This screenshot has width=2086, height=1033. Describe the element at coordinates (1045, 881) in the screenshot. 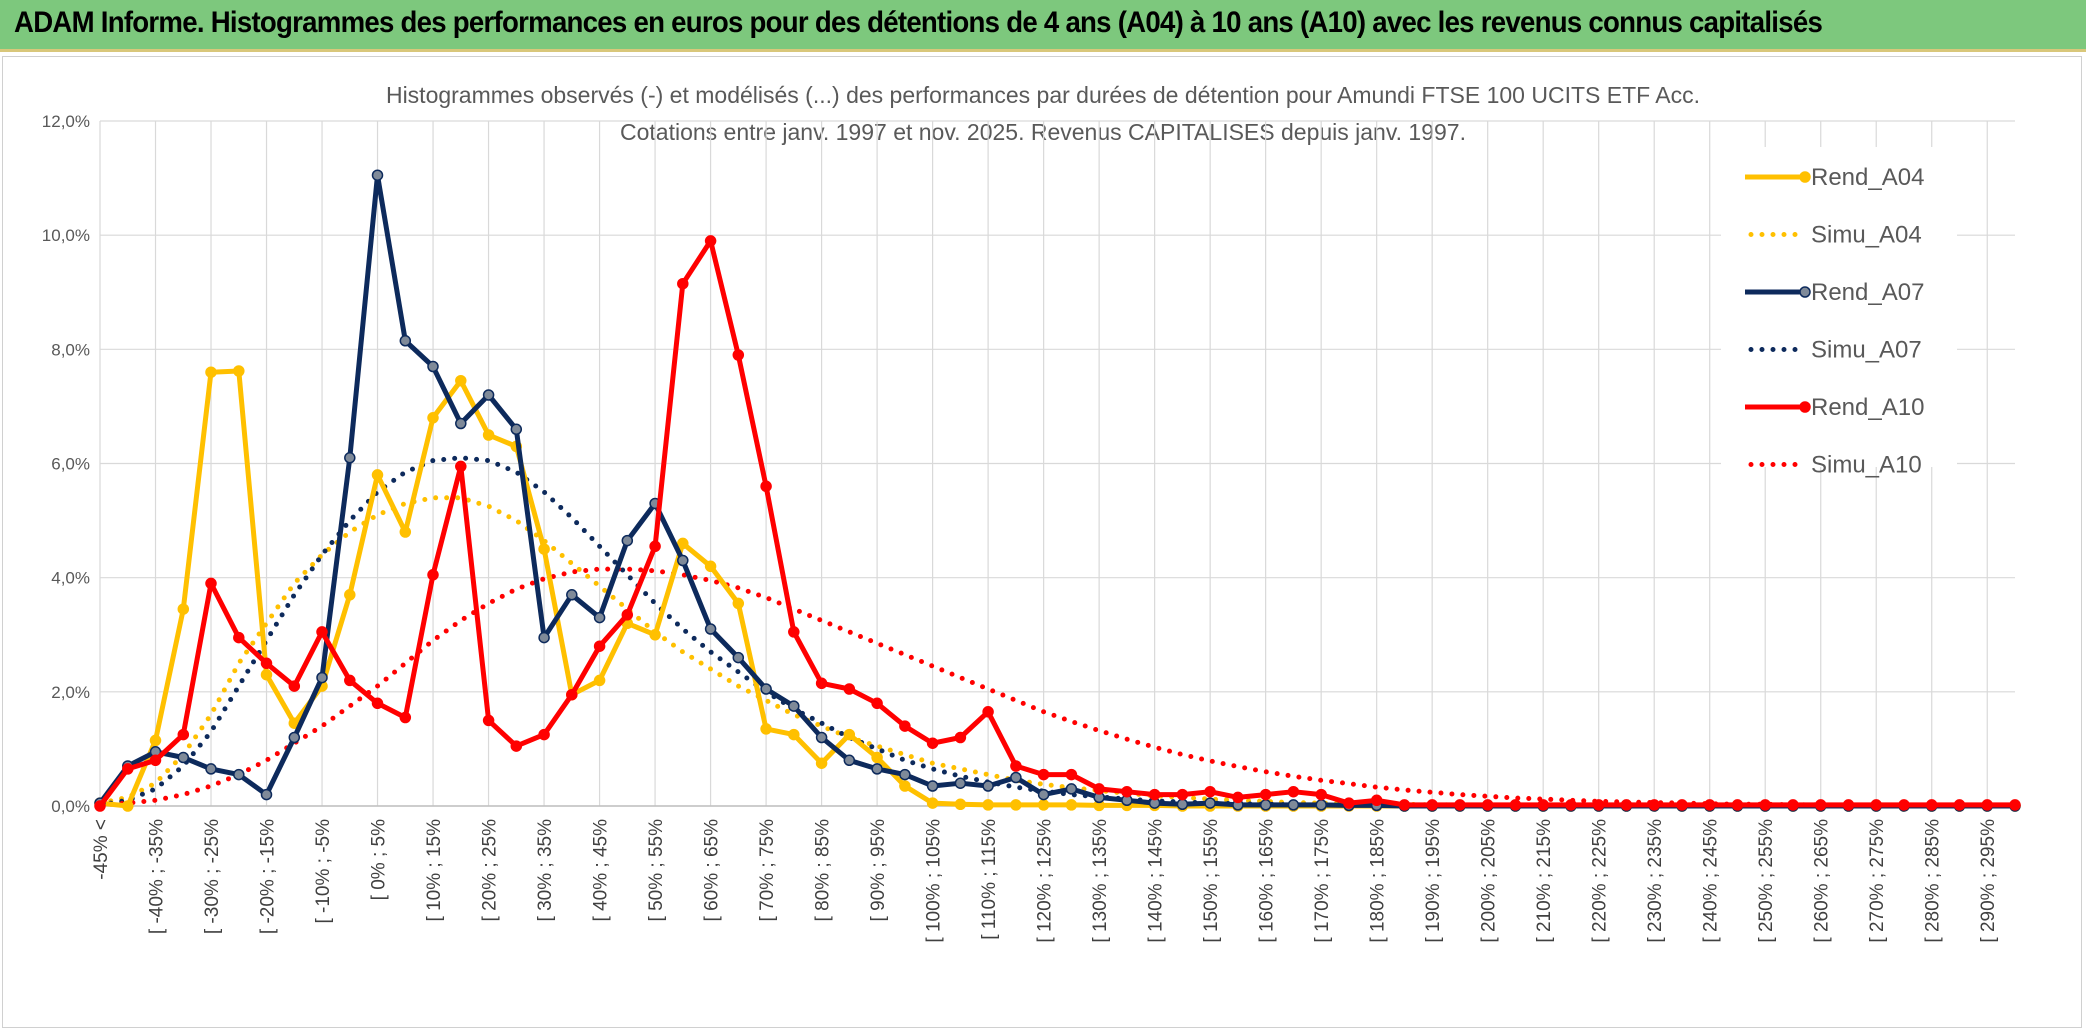

I see `x-tick-label: [ 120% ; 125%` at that location.